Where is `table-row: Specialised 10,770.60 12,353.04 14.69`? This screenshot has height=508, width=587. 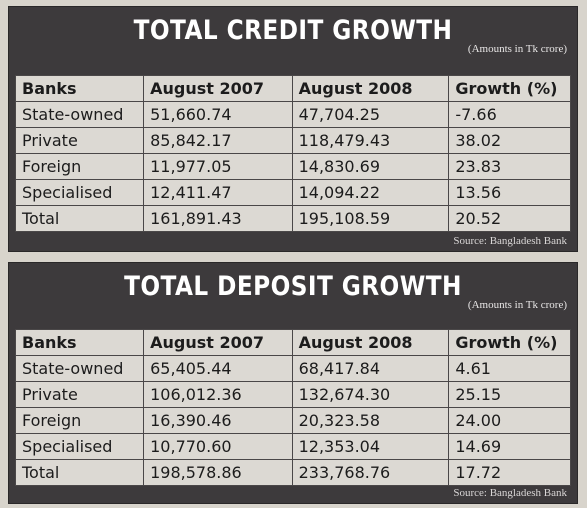 table-row: Specialised 10,770.60 12,353.04 14.69 is located at coordinates (292, 446).